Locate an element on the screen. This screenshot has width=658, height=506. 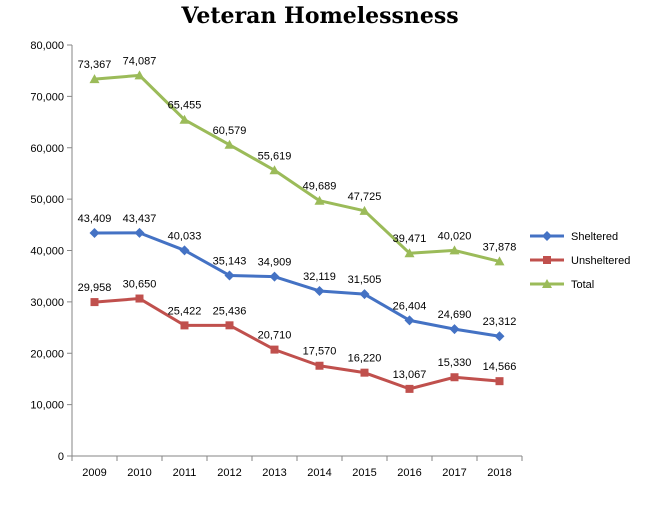
data-label-total: 39,471 is located at coordinates (410, 239).